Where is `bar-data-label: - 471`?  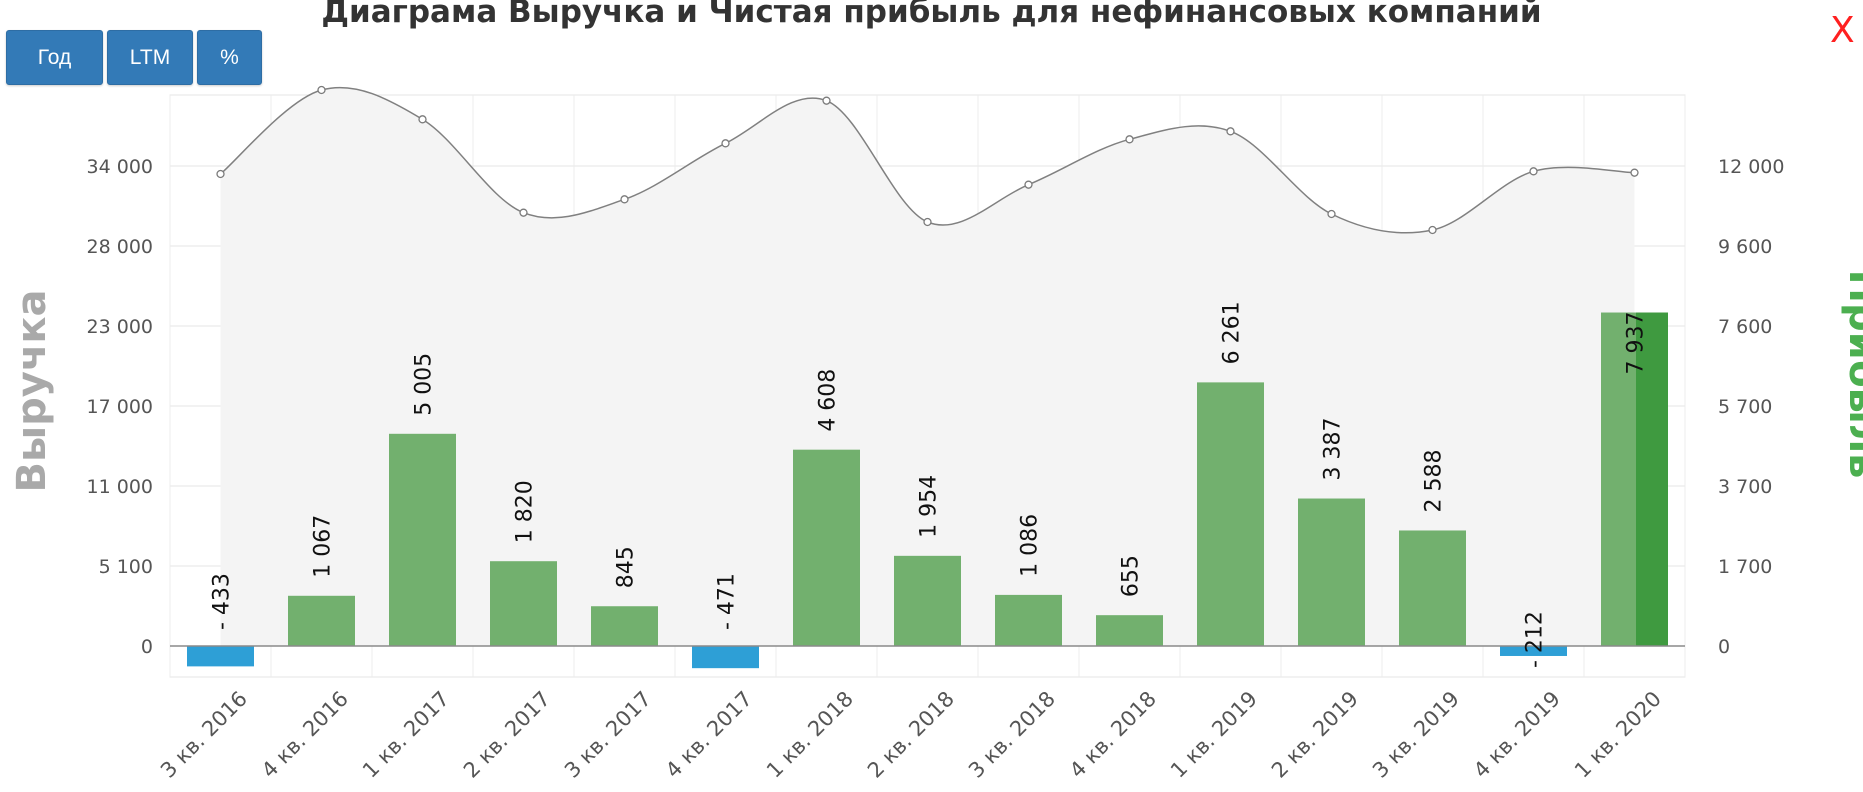 bar-data-label: - 471 is located at coordinates (727, 601).